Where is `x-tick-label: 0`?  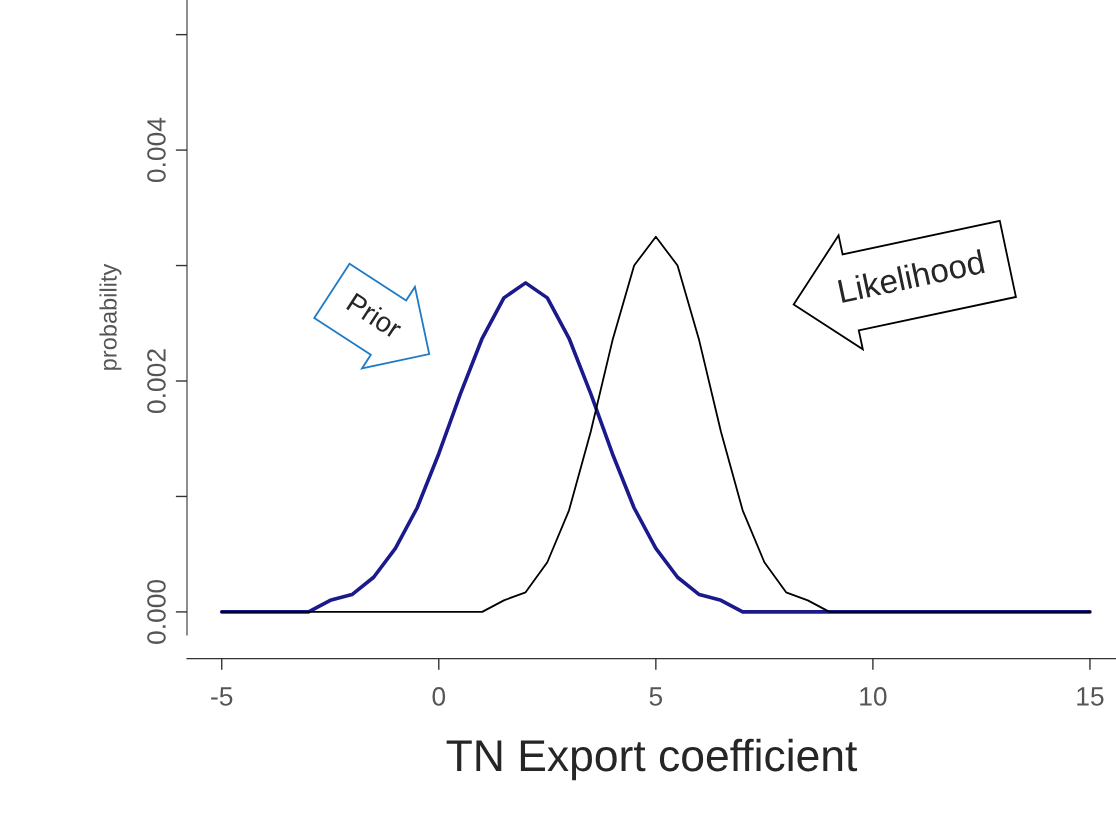
x-tick-label: 0 is located at coordinates (439, 696).